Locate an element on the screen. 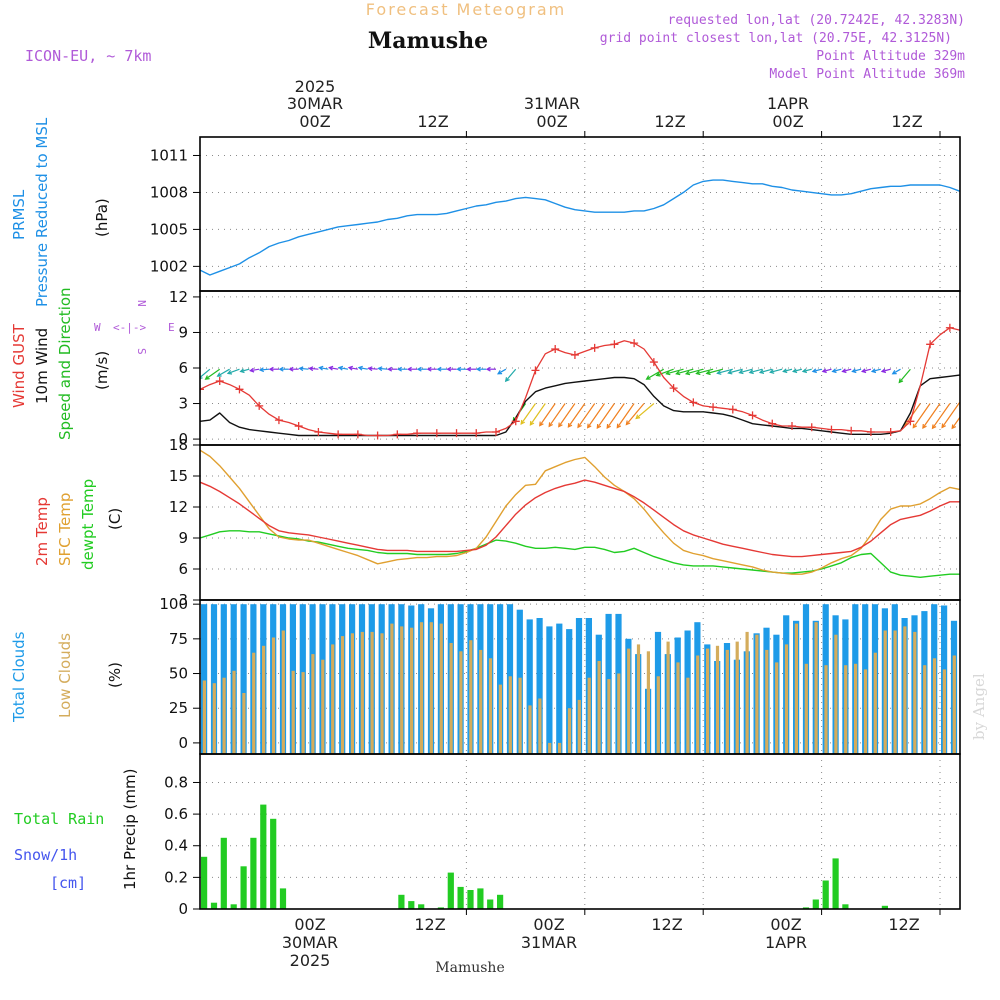 This screenshot has width=1000, height=1000. y-tick-label: 0 is located at coordinates (183, 743).